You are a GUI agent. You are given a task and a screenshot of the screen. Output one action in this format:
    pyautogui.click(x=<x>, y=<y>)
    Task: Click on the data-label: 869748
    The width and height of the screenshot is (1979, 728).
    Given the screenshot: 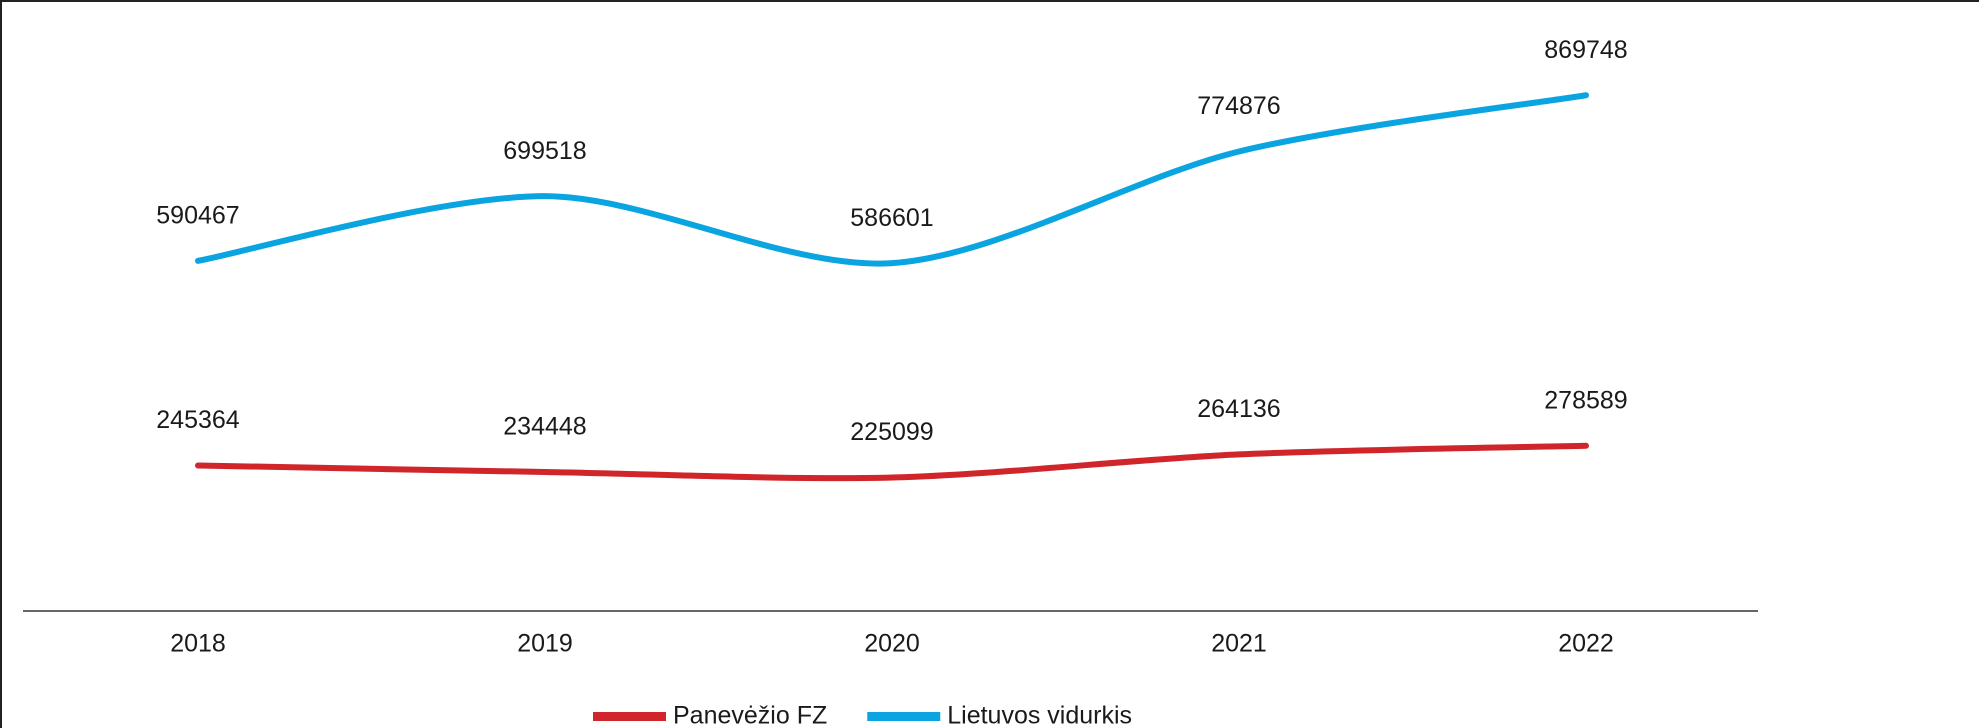 What is the action you would take?
    pyautogui.click(x=1585, y=50)
    